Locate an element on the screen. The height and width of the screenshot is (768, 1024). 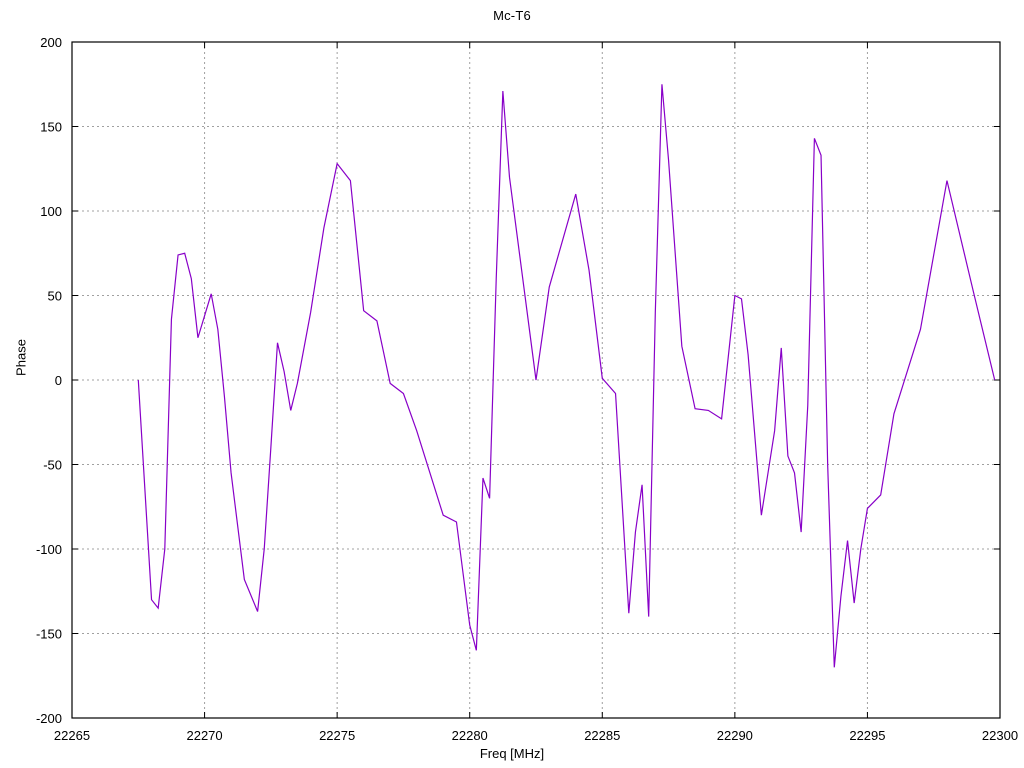
x-tick-label: 22280 is located at coordinates (470, 735).